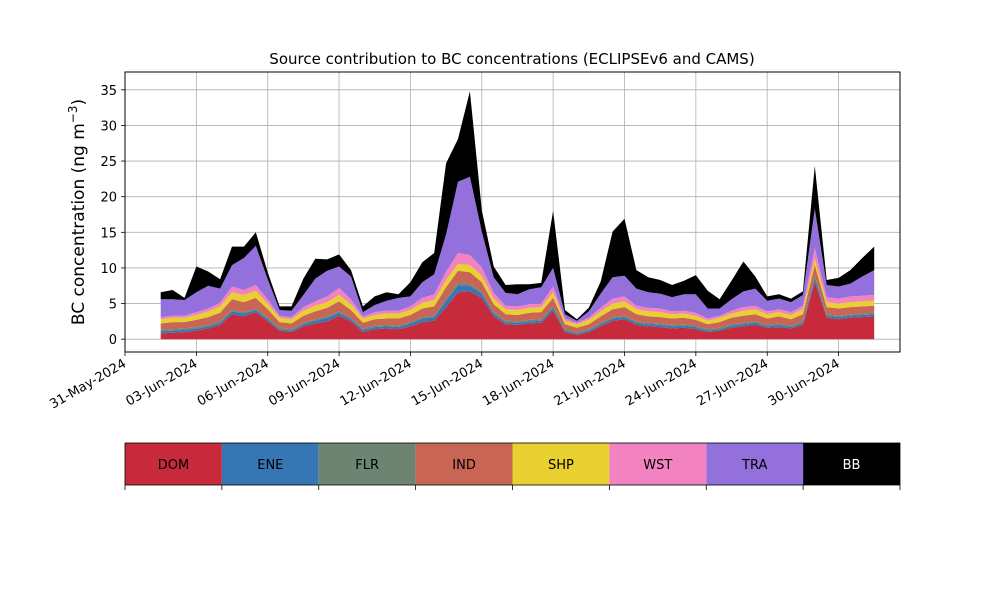 This screenshot has width=1000, height=600. I want to click on area-series-shp, so click(517, 293).